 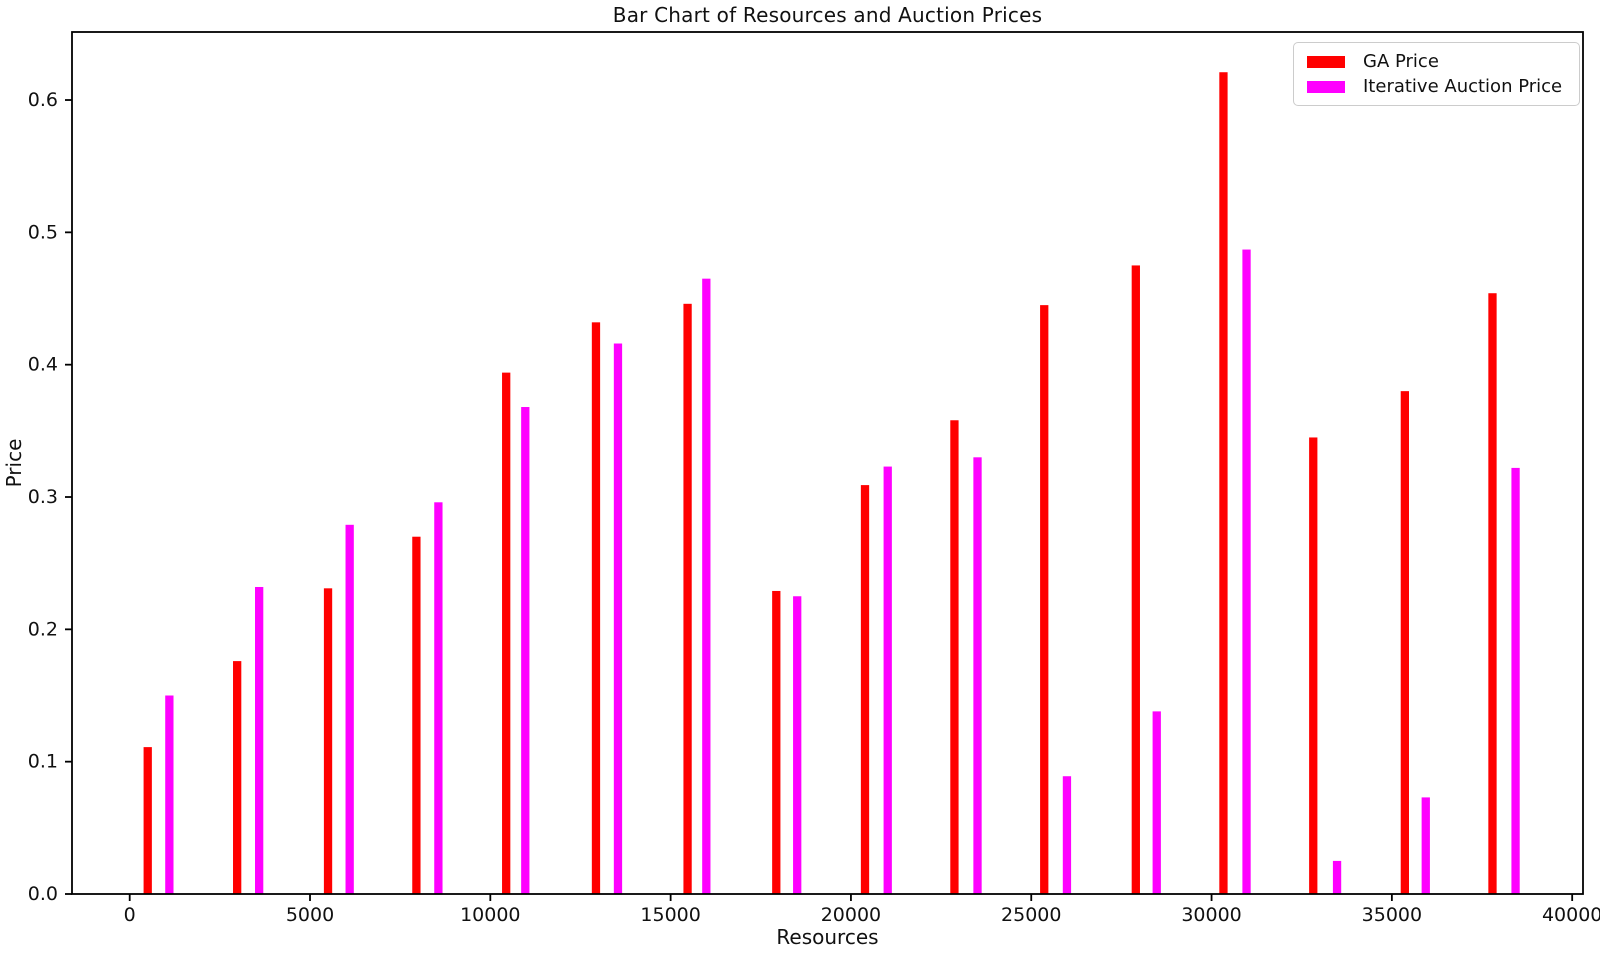 What do you see at coordinates (851, 915) in the screenshot?
I see `x-tick-label: 20000` at bounding box center [851, 915].